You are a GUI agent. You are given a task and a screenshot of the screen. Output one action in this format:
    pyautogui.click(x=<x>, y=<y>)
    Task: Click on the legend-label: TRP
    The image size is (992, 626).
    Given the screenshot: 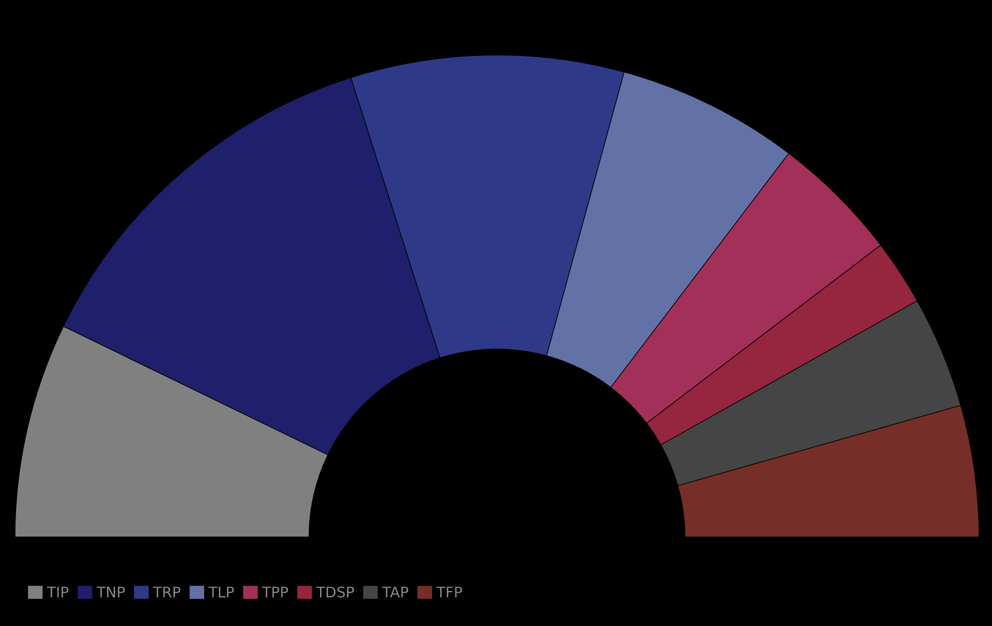 What is the action you would take?
    pyautogui.click(x=166, y=592)
    